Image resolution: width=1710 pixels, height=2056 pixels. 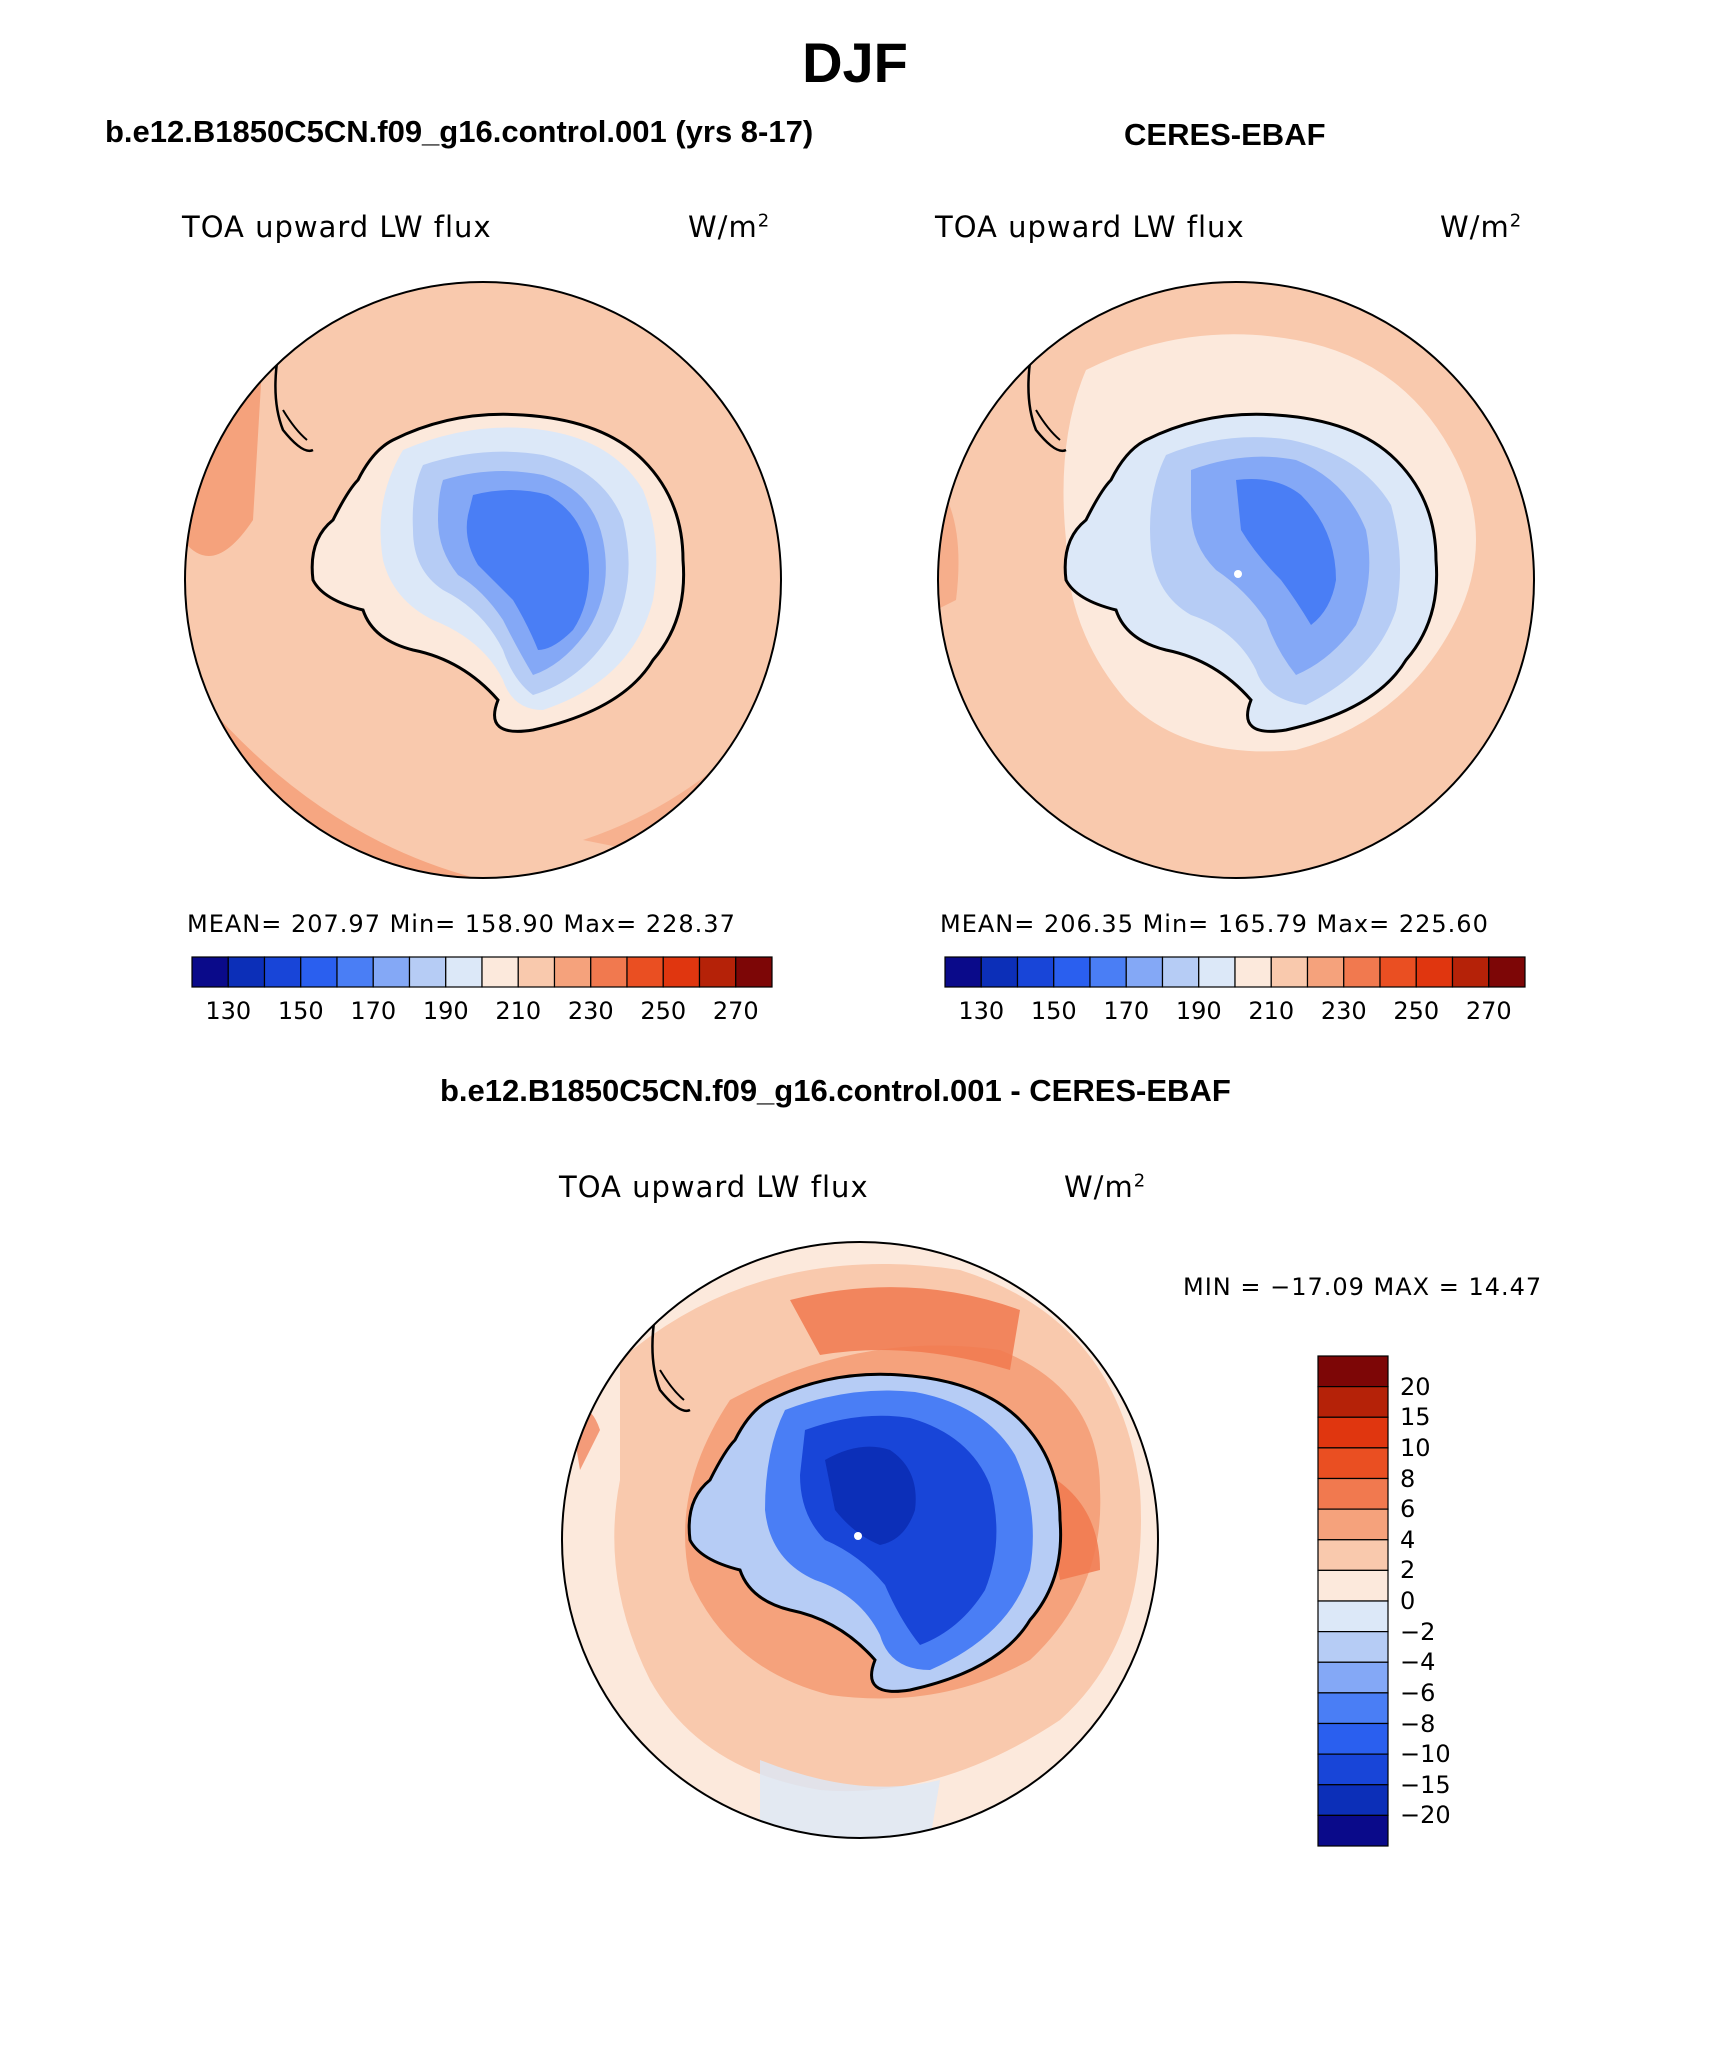 I want to click on model-colorbar-tick-label: 210, so click(x=518, y=1011).